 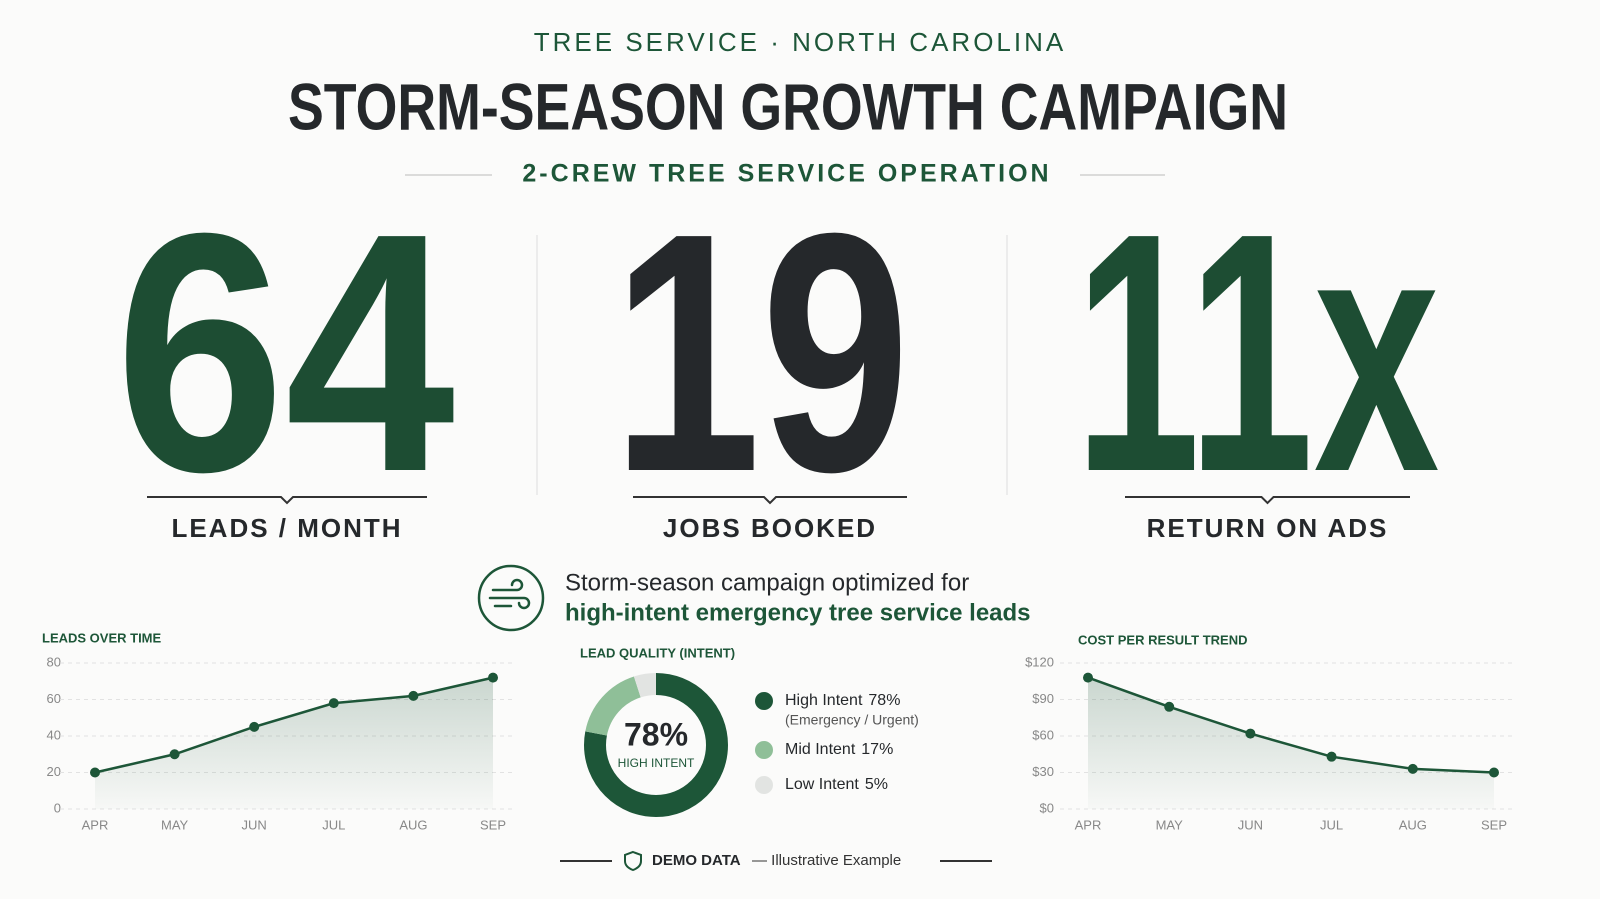 I want to click on y-tick-label: $60, so click(x=1043, y=734).